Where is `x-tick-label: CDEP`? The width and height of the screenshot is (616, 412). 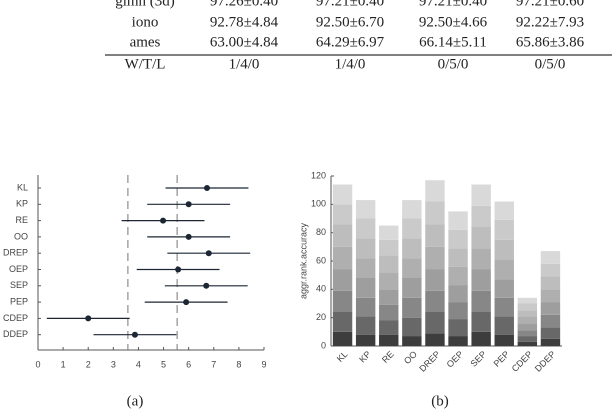
x-tick-label: CDEP is located at coordinates (522, 361).